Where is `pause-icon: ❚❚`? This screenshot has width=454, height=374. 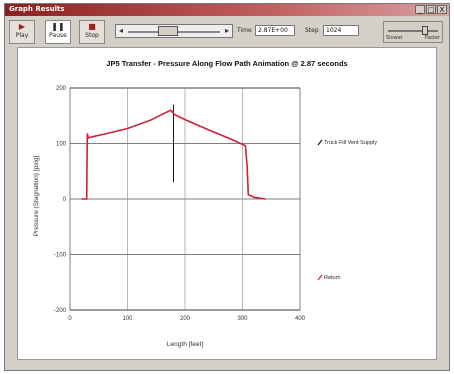
pause-icon: ❚❚ is located at coordinates (58, 26).